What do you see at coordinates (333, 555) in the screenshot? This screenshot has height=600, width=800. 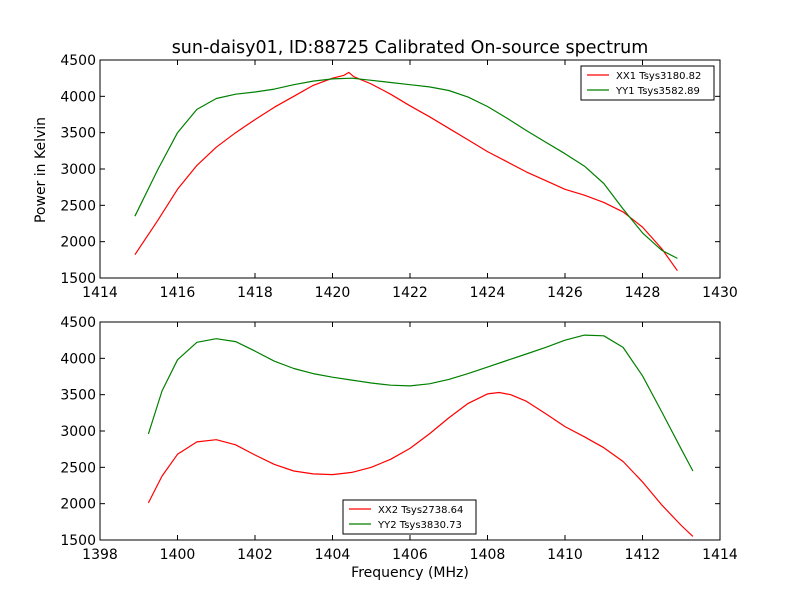 I see `x-tick-label: 1404` at bounding box center [333, 555].